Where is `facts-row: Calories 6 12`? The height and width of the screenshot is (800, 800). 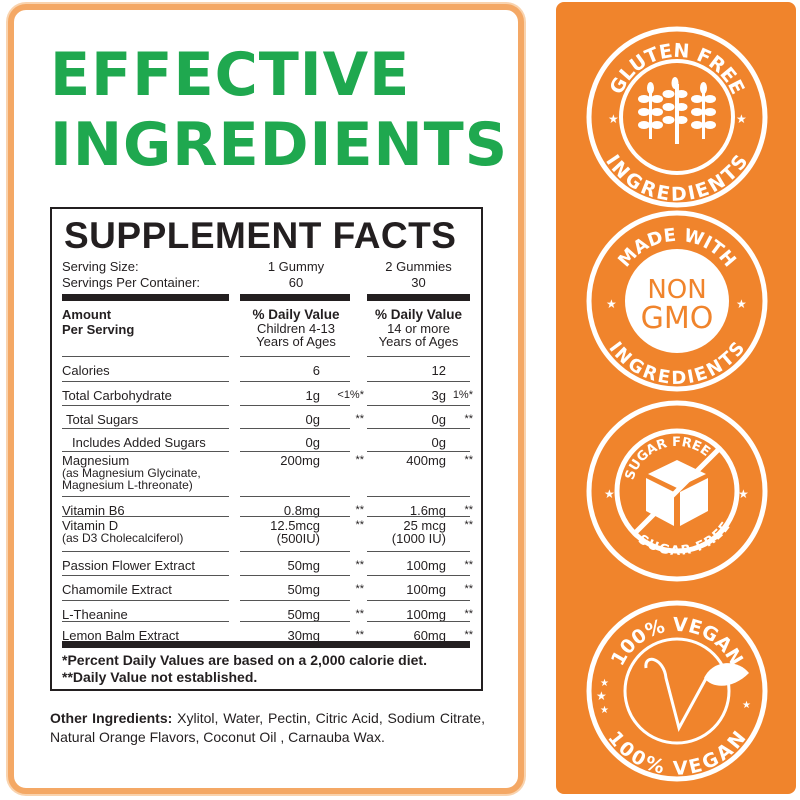 facts-row: Calories 6 12 is located at coordinates (267, 368).